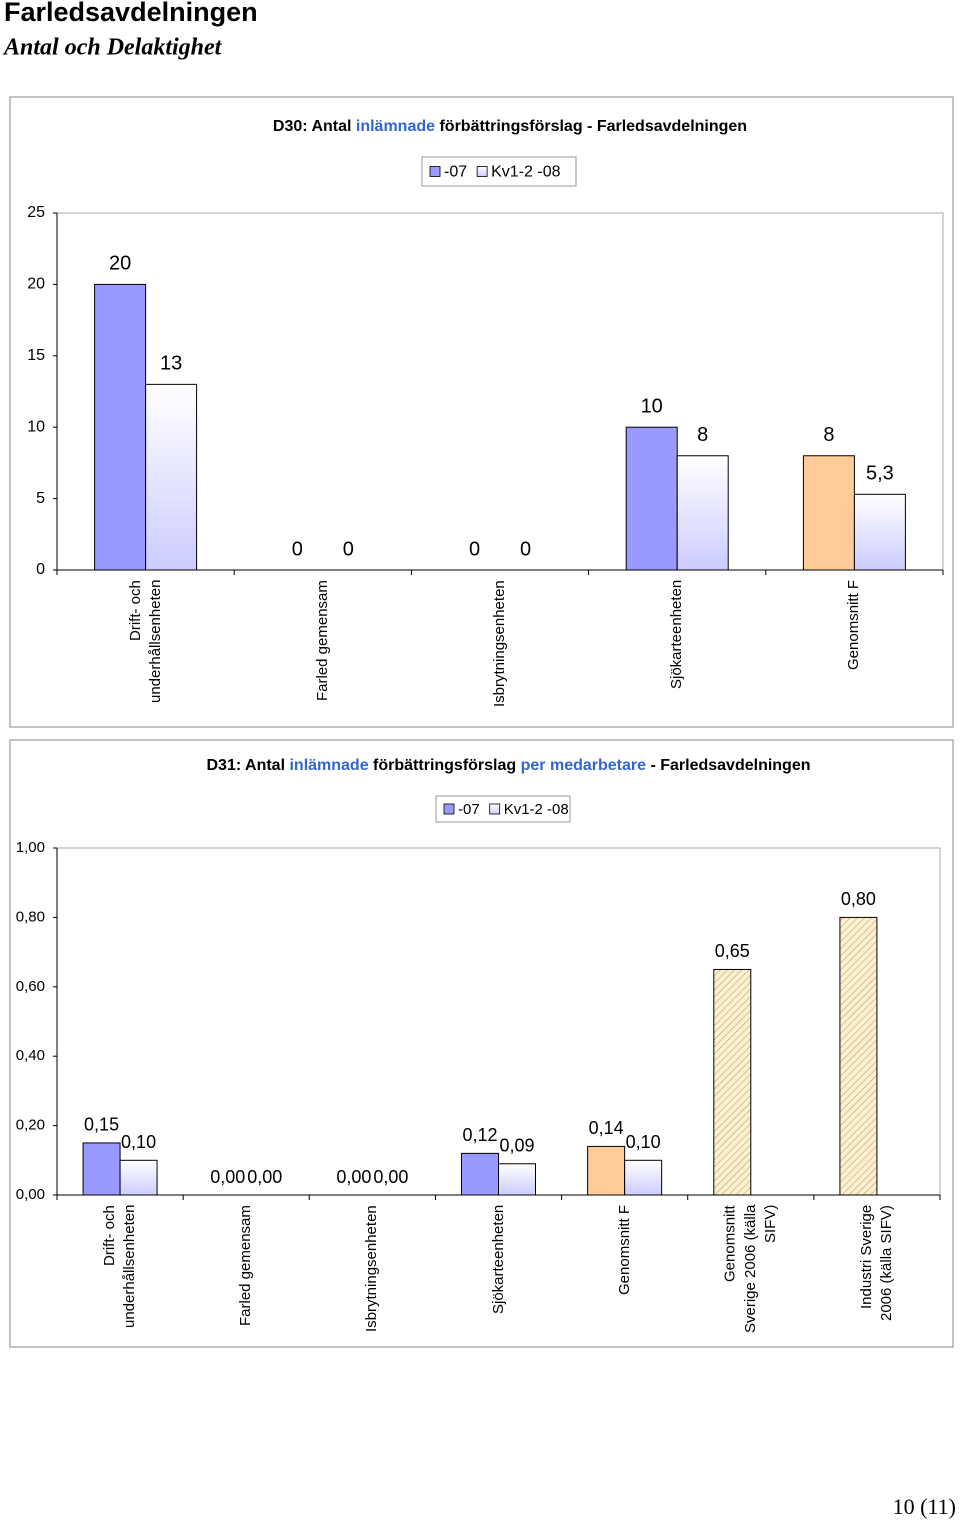 This screenshot has width=960, height=1523. What do you see at coordinates (516, 1146) in the screenshot?
I see `value-label: 0,09` at bounding box center [516, 1146].